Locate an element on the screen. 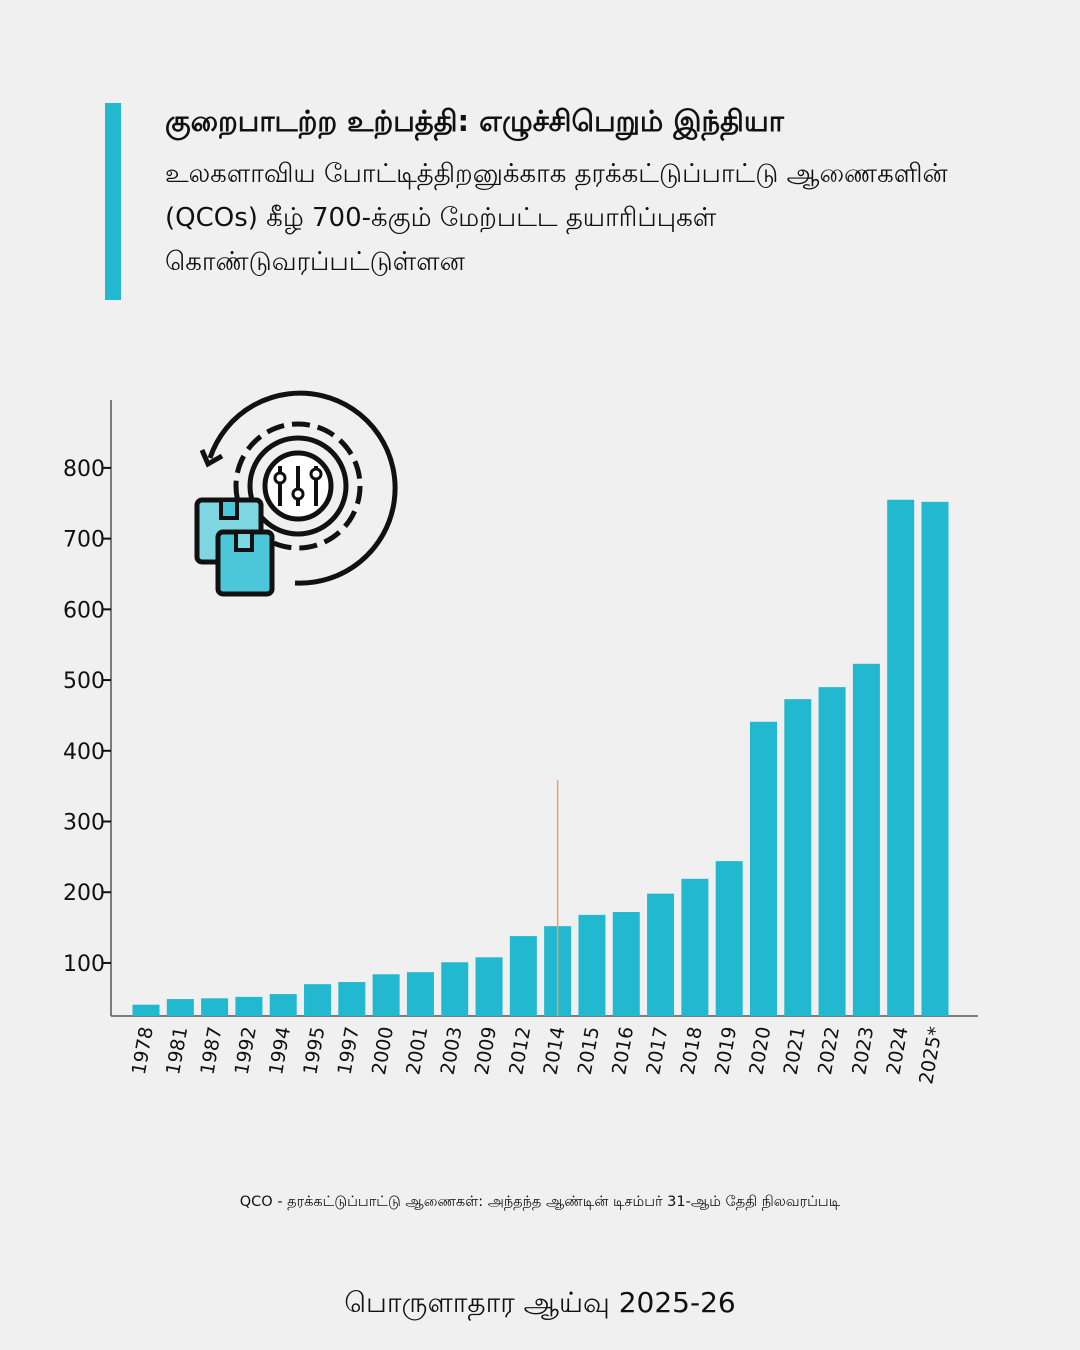 This screenshot has height=1350, width=1080. y-tick-label: 600 is located at coordinates (84, 610).